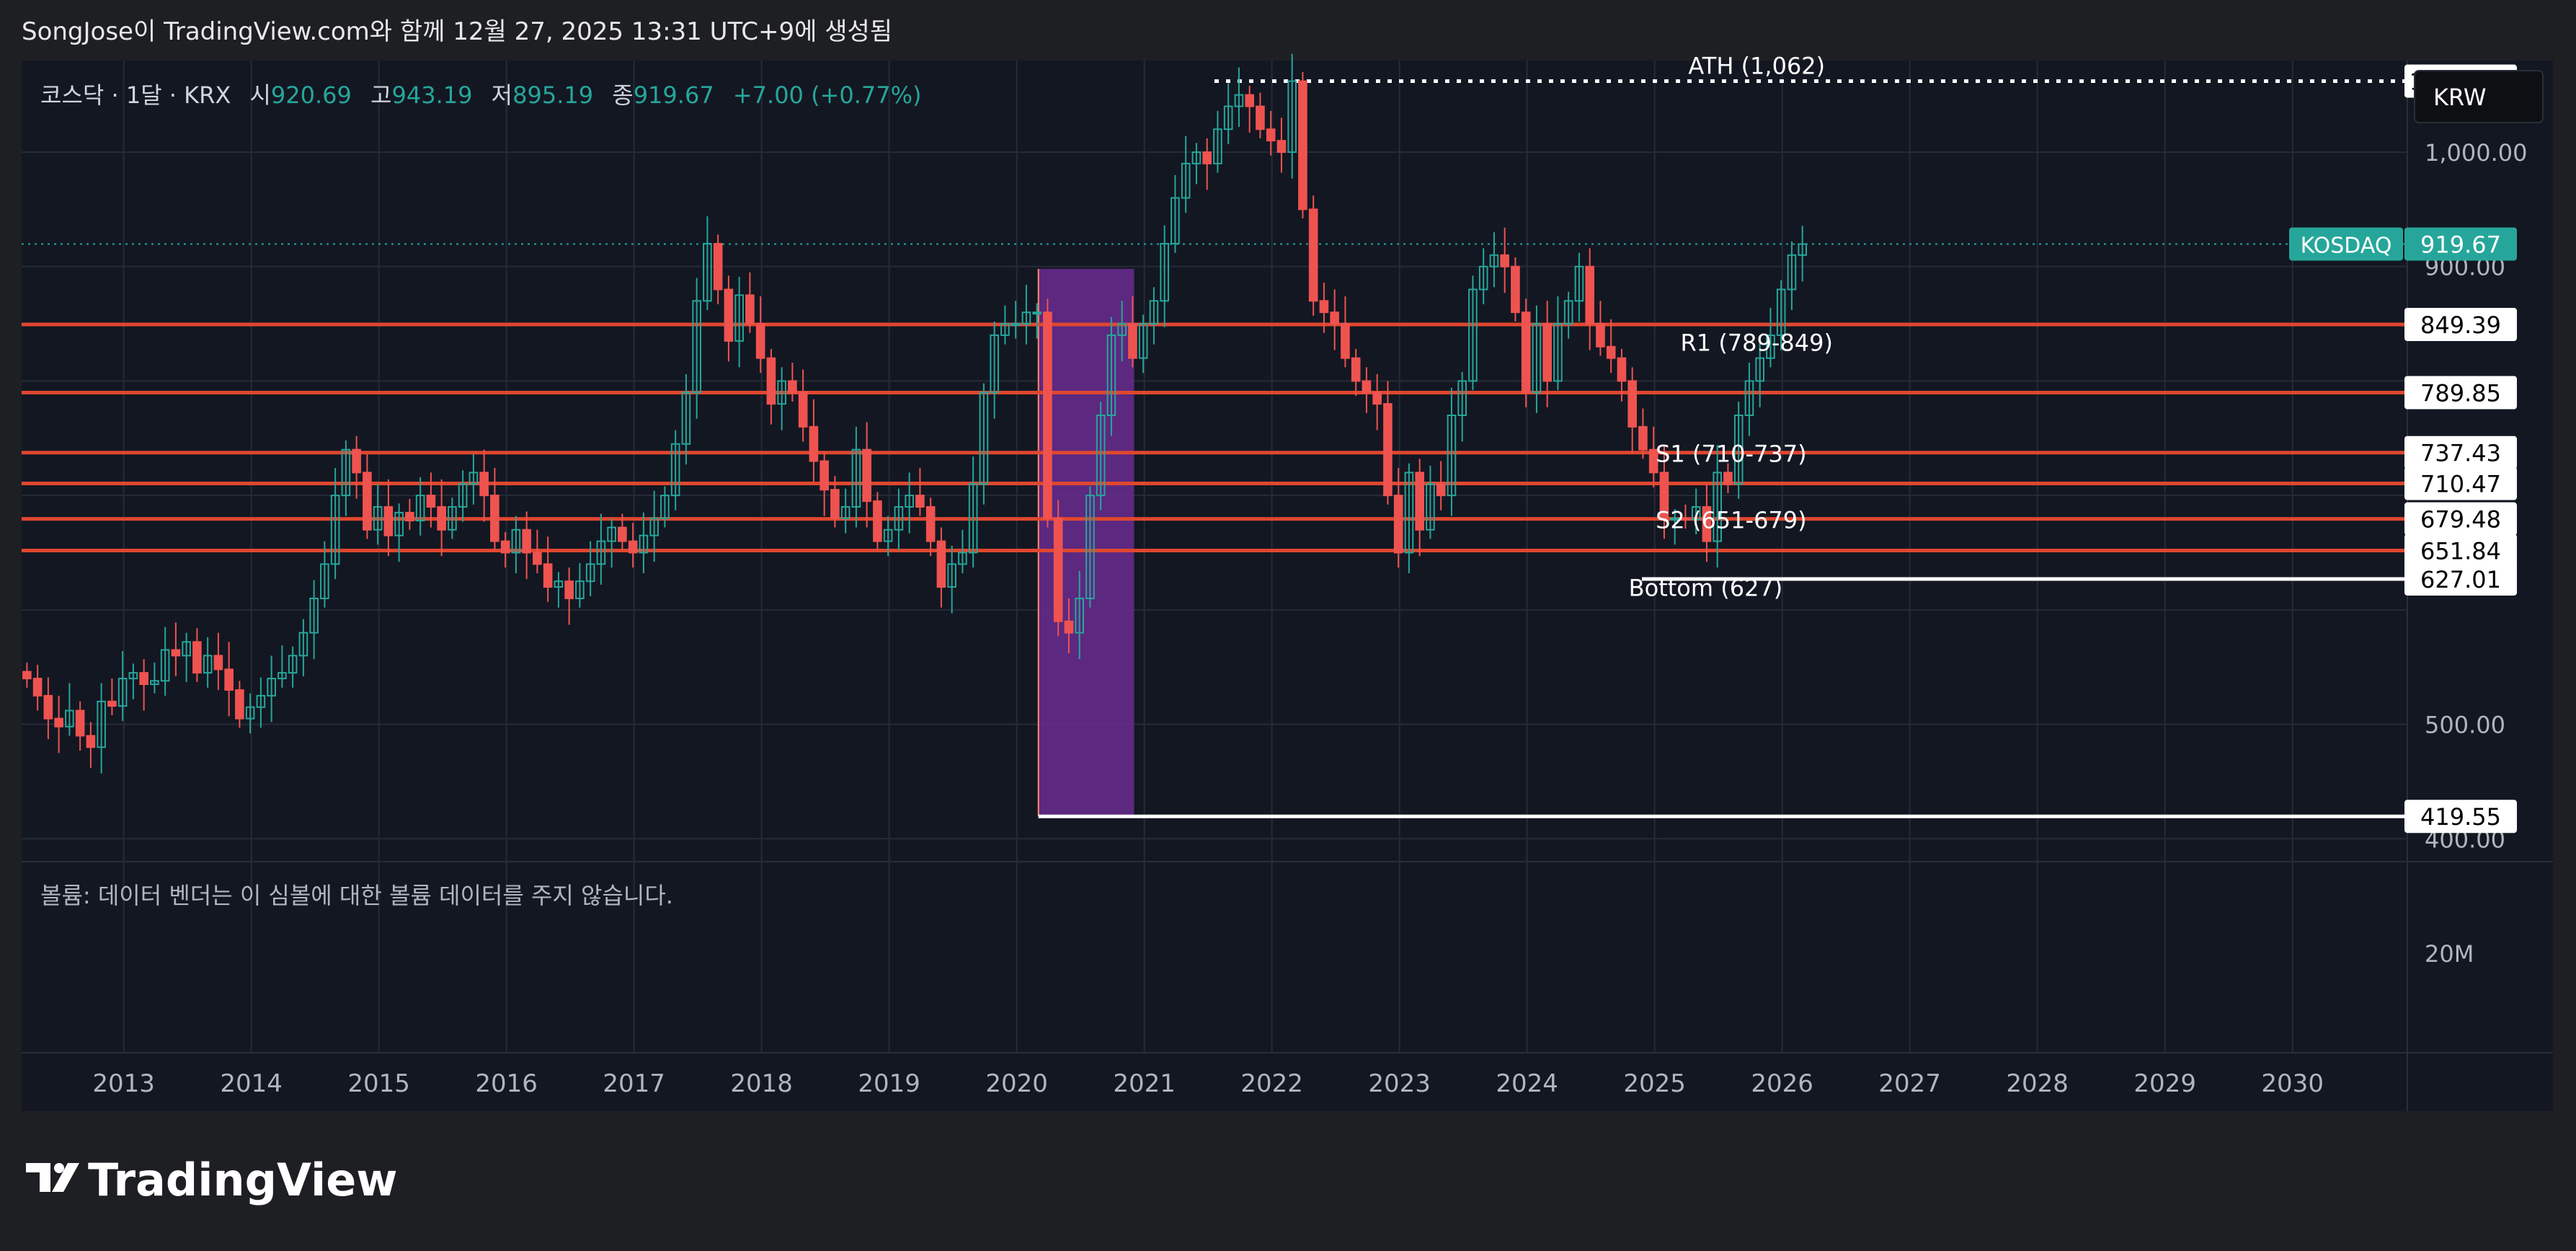 The width and height of the screenshot is (2576, 1251). What do you see at coordinates (2460, 97) in the screenshot?
I see `currency-button-label: KRW` at bounding box center [2460, 97].